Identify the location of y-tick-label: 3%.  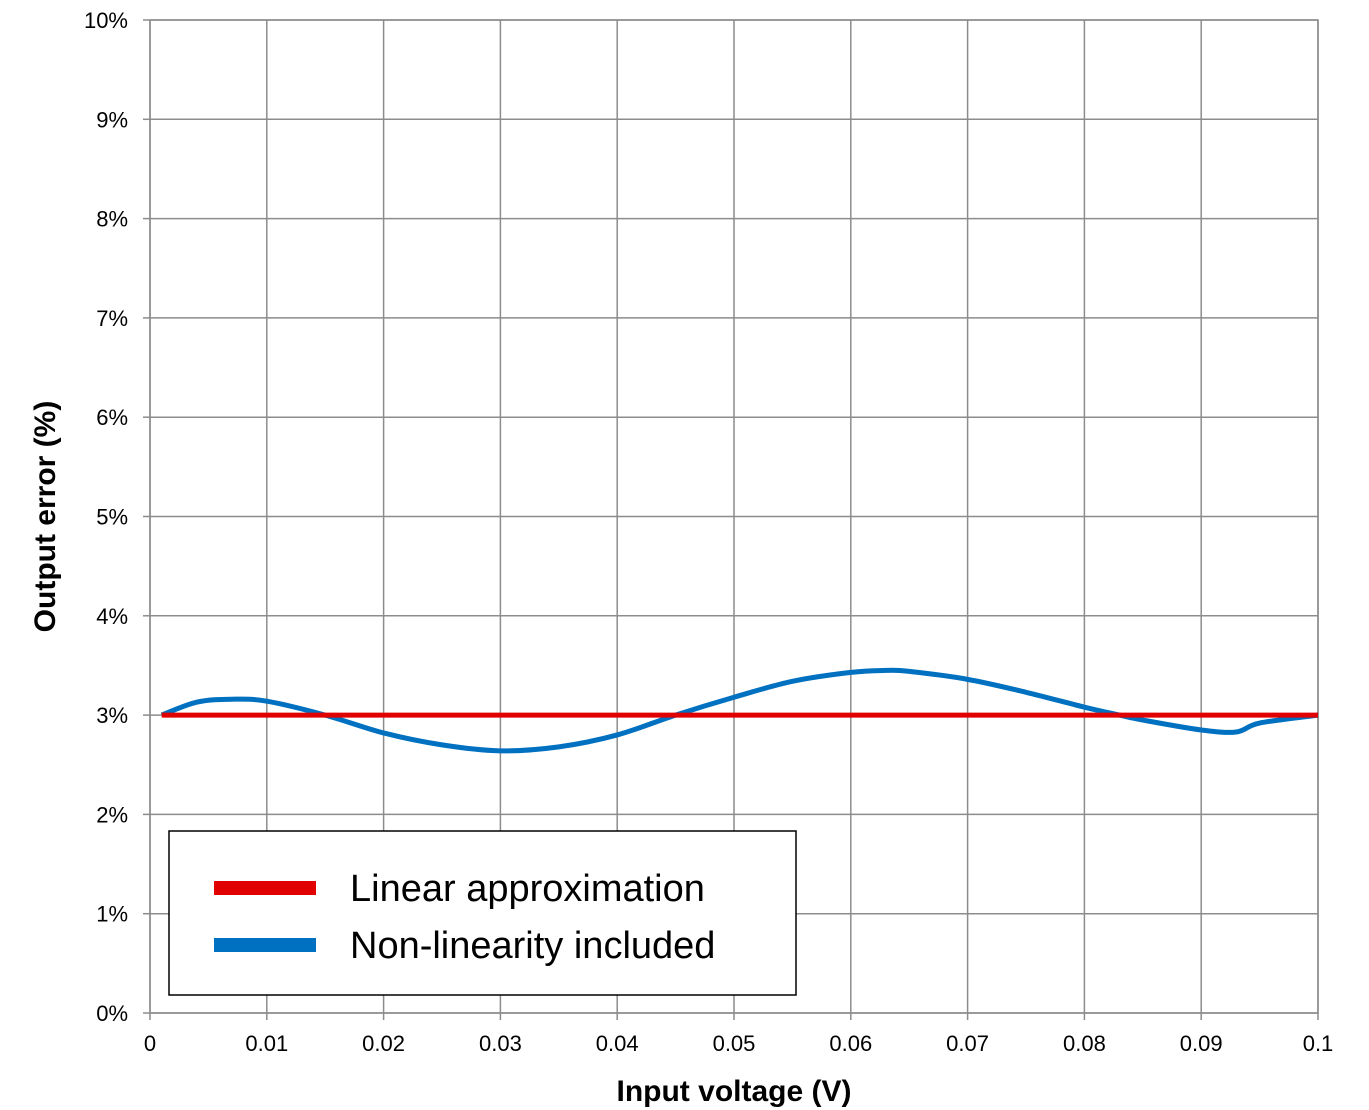
(112, 715).